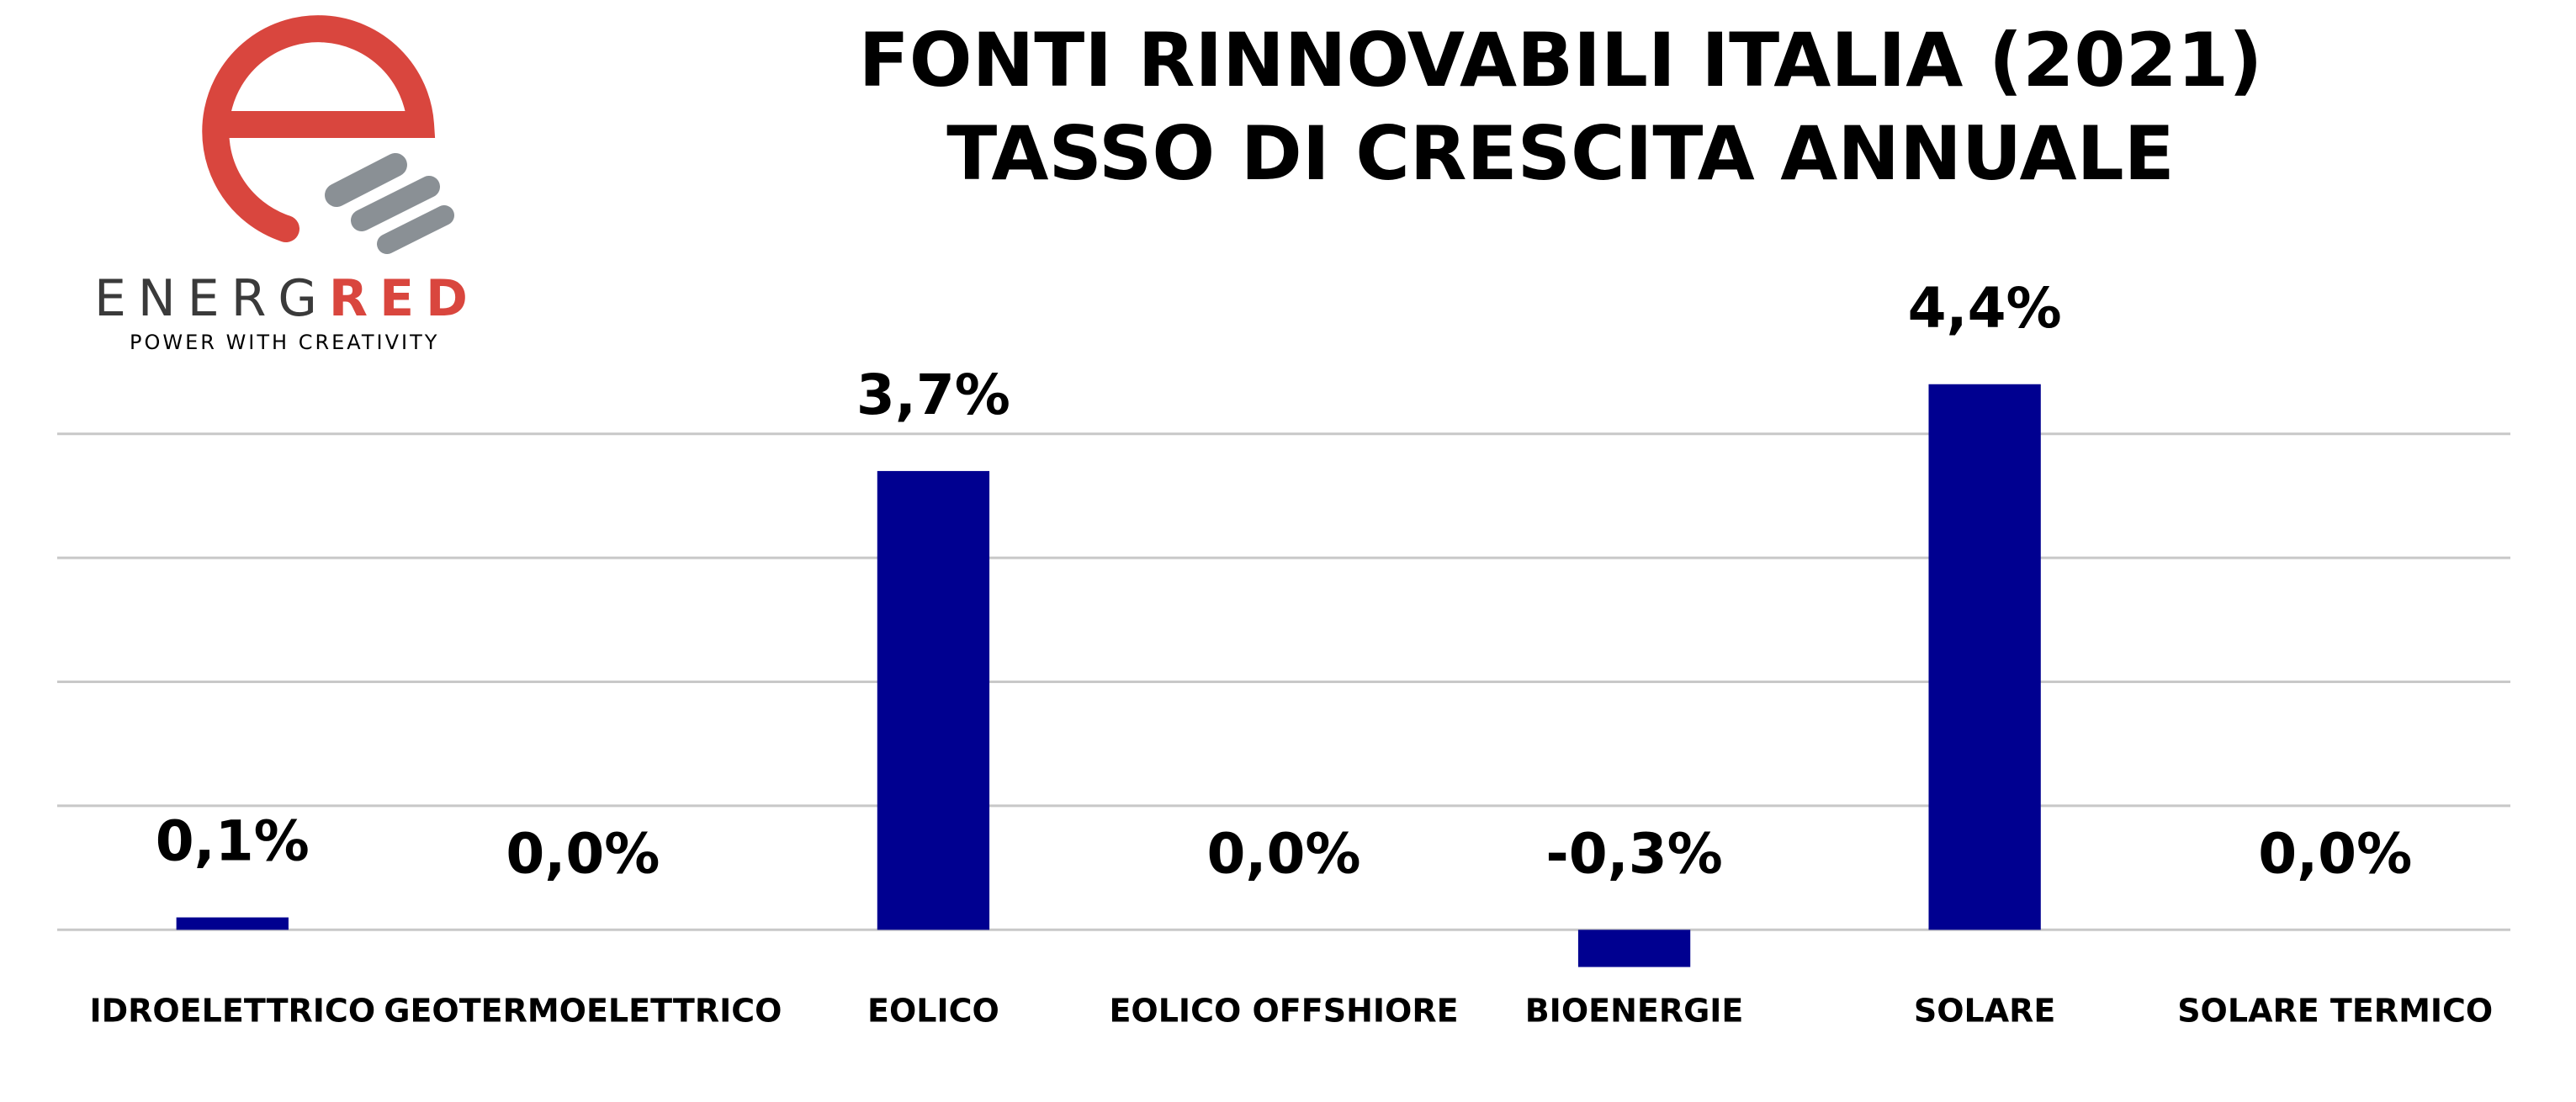 The height and width of the screenshot is (1102, 2576). Describe the element at coordinates (211, 298) in the screenshot. I see `logo-brand-first: ENERG` at that location.